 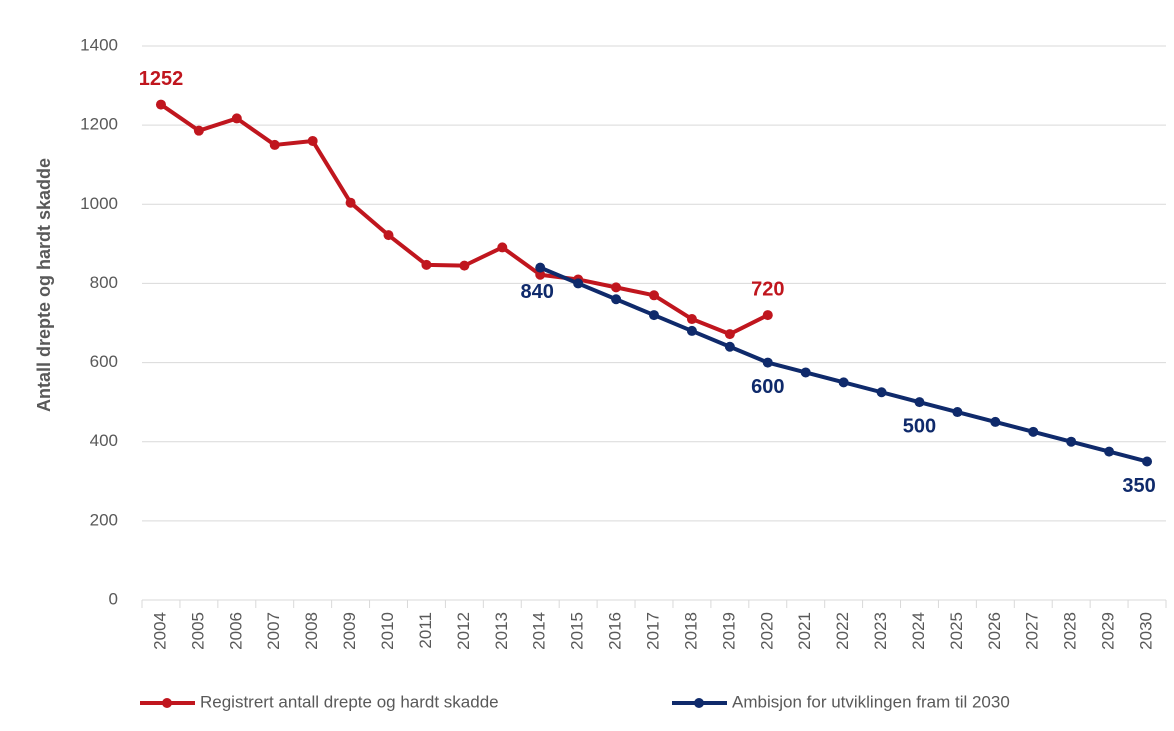 I want to click on x-tick-label: 2025, so click(x=956, y=631).